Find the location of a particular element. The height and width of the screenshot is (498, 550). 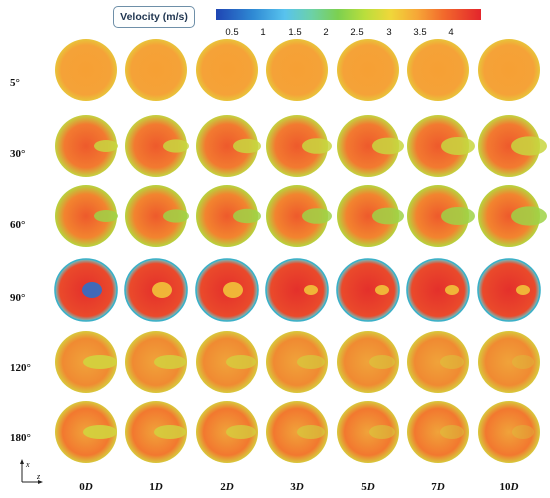

column-label: 0D is located at coordinates (85, 487).